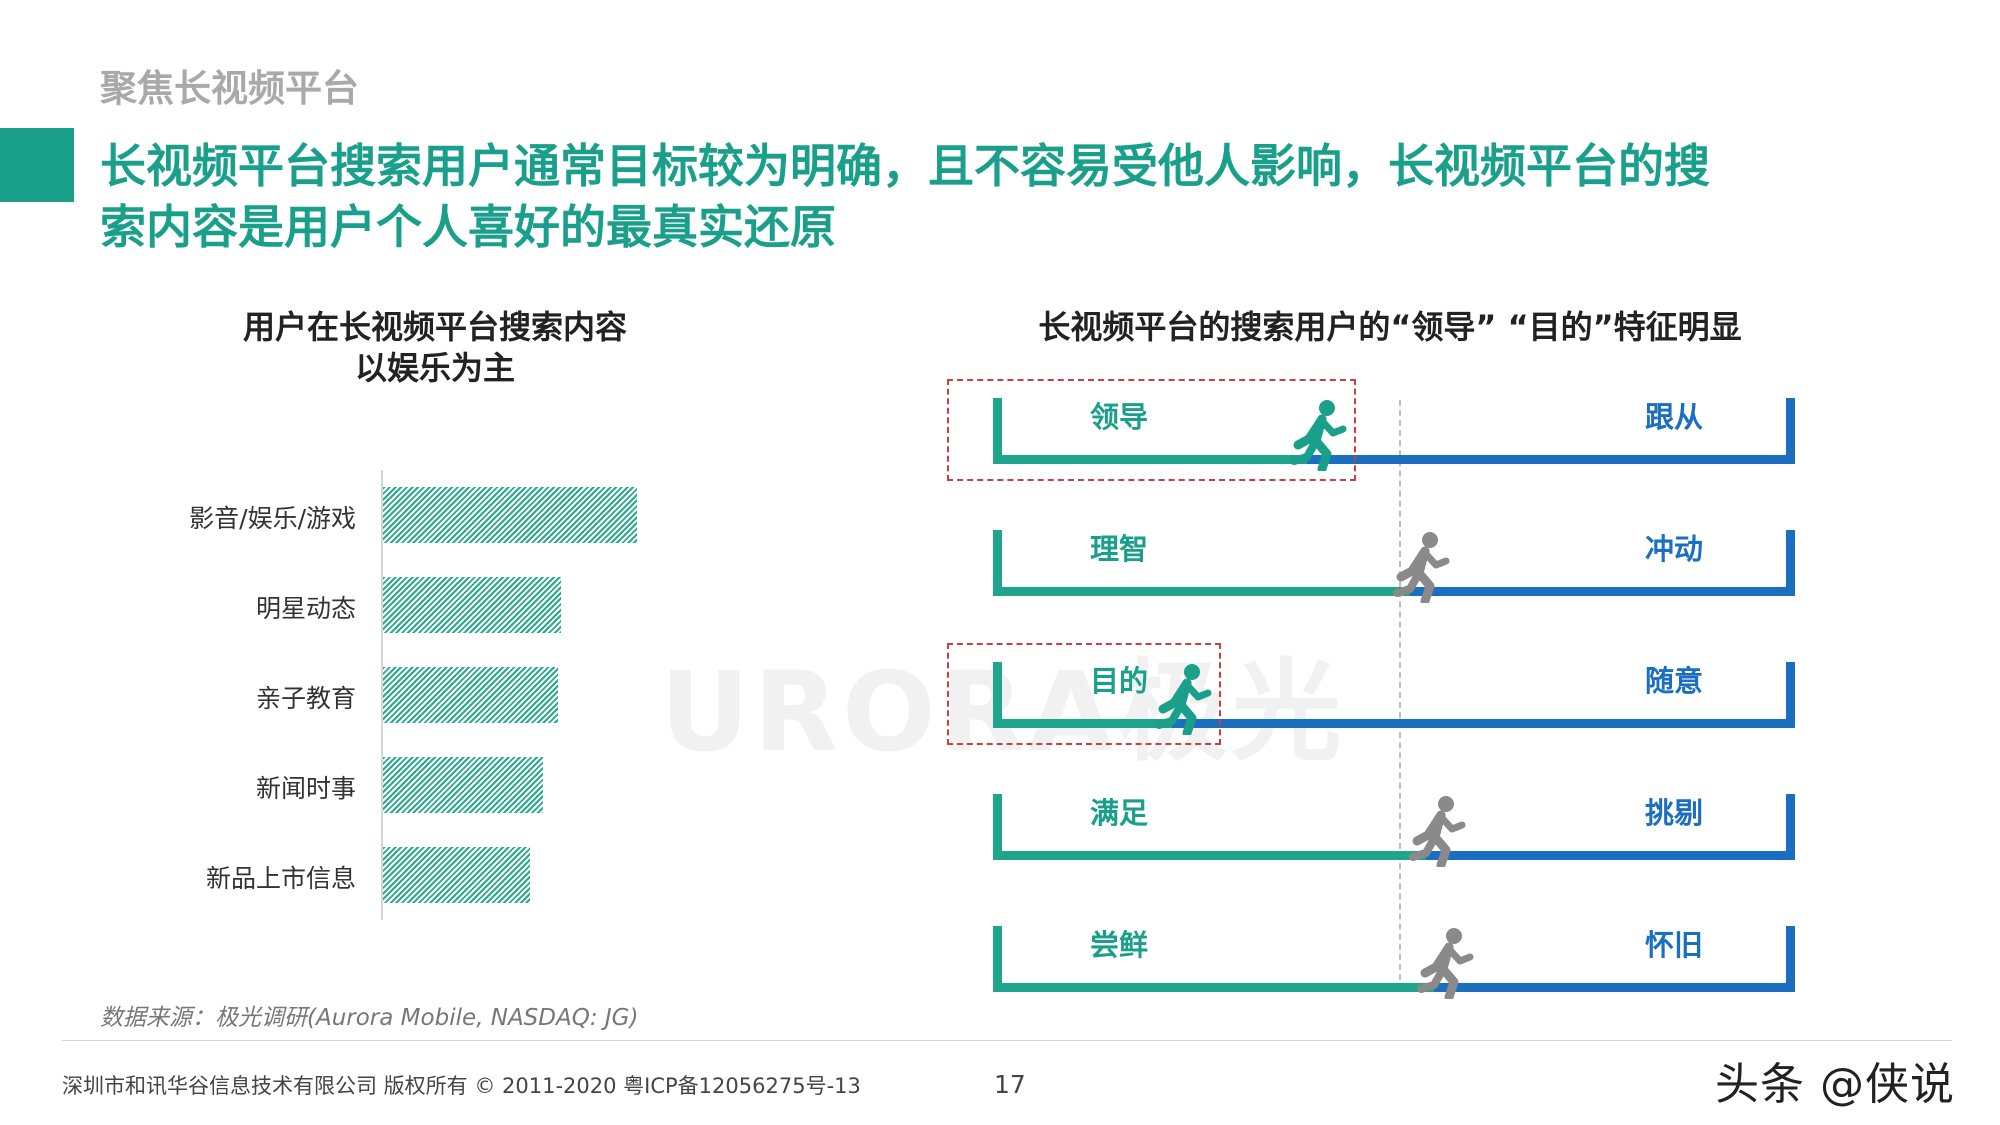 The width and height of the screenshot is (2000, 1125). I want to click on bar-category-label: 明星动态, so click(305, 608).